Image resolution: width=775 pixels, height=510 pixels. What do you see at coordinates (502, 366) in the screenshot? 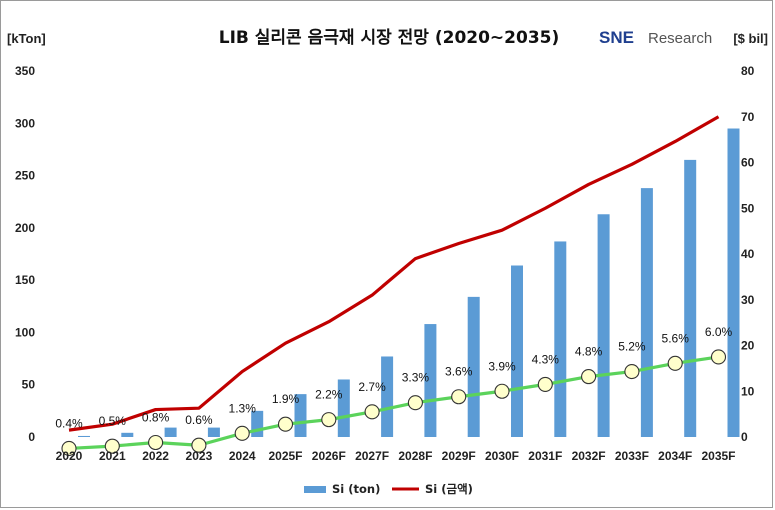
I see `share-data-label: 3.9%` at bounding box center [502, 366].